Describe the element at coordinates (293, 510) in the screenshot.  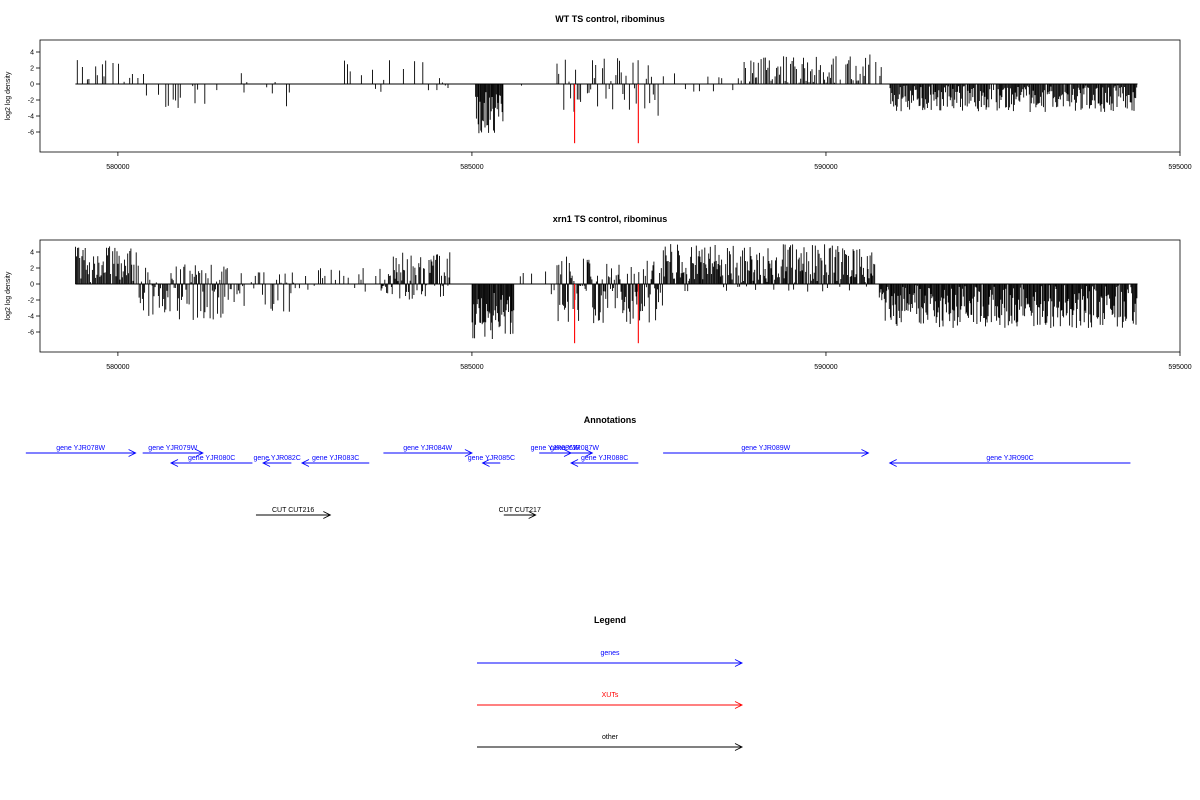
I see `feature-label: CUT CUT216` at that location.